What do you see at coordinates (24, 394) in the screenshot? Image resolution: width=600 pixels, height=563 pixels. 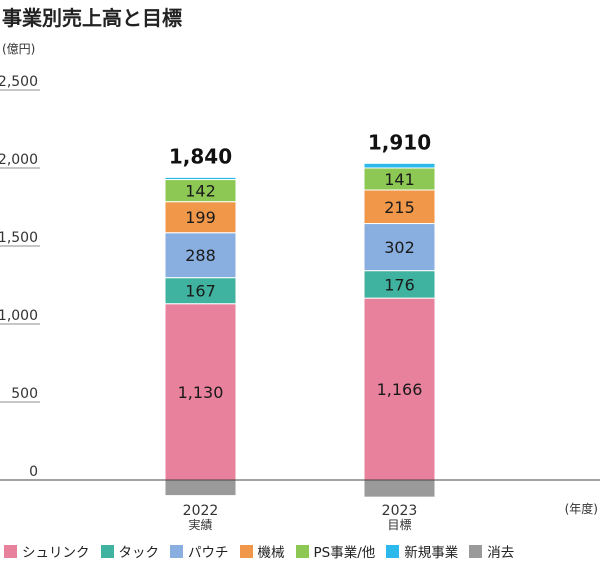 I see `y-tick-label: 500` at bounding box center [24, 394].